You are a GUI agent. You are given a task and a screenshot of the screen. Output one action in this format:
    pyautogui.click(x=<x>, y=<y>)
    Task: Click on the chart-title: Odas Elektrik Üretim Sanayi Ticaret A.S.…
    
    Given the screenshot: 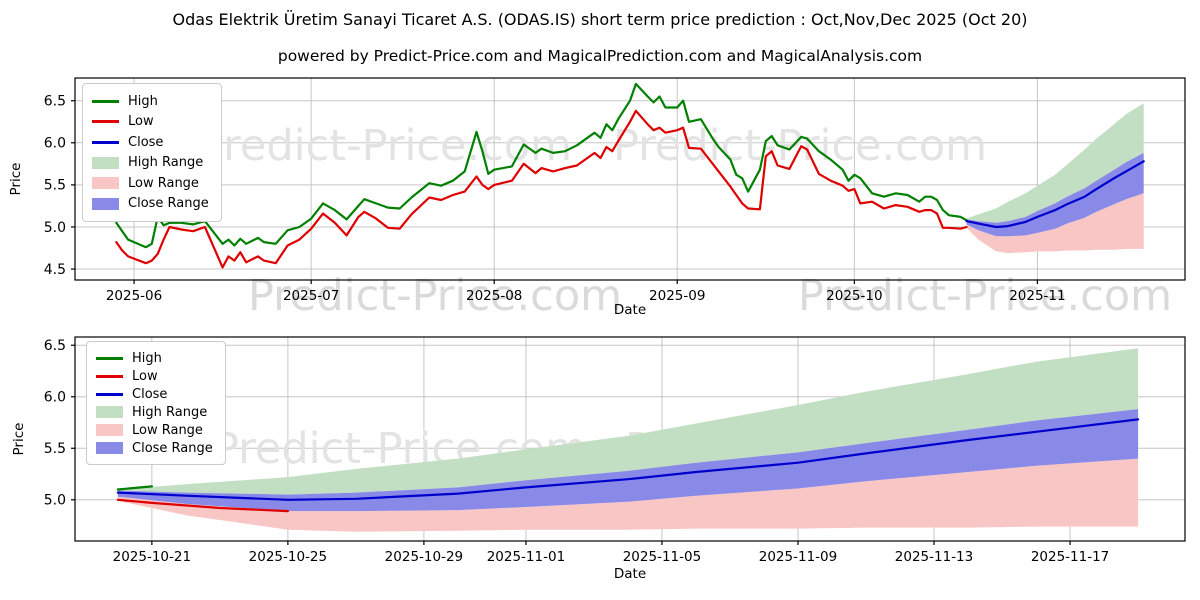 What is the action you would take?
    pyautogui.click(x=600, y=19)
    